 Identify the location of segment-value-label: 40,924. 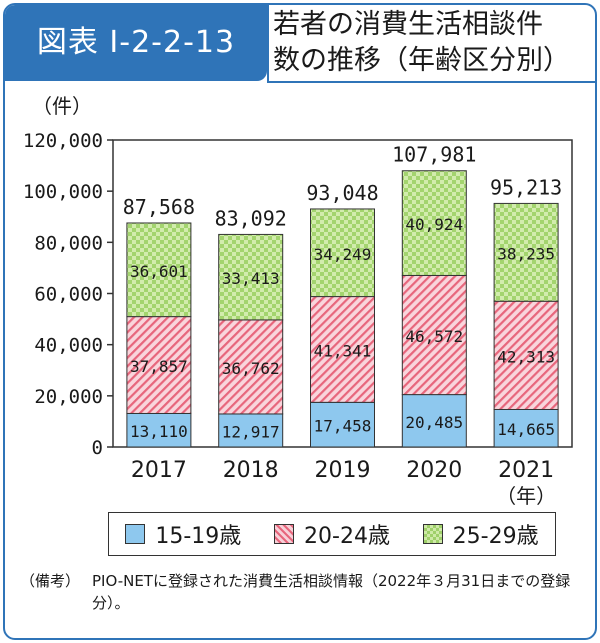
(434, 224).